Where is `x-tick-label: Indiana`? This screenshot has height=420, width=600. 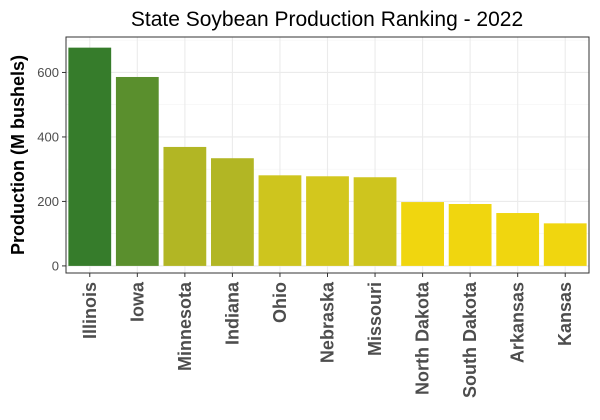 x-tick-label: Indiana is located at coordinates (232, 313).